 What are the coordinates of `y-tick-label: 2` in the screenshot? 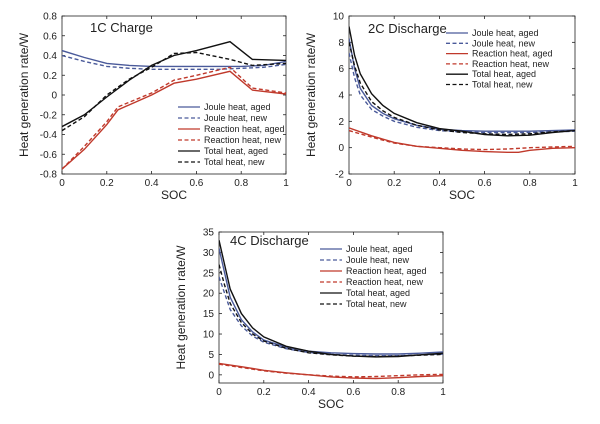 It's located at (341, 122).